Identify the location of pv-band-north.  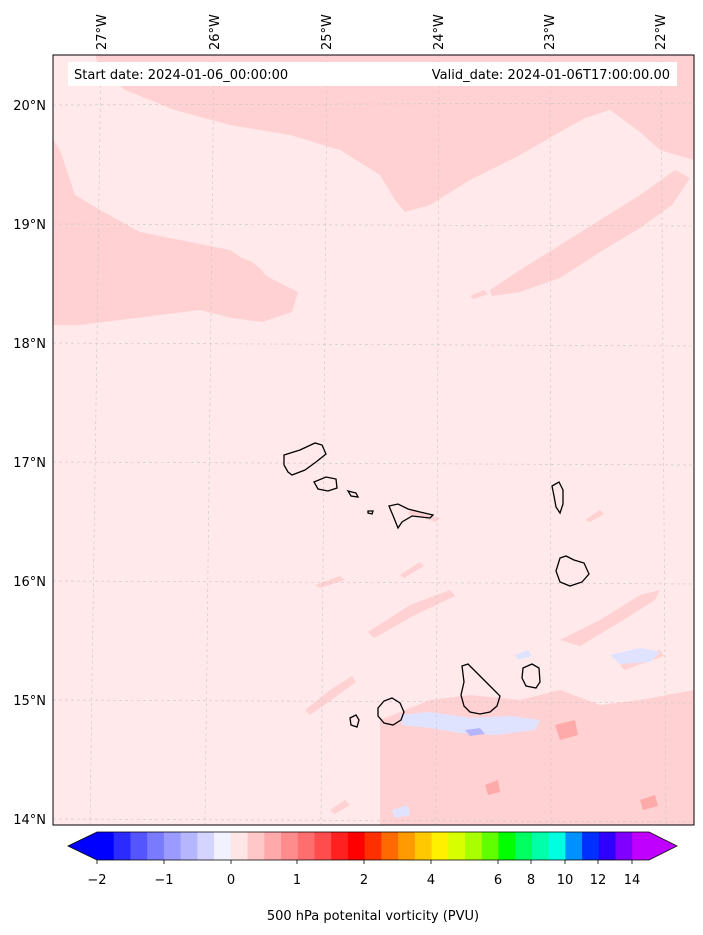
(394, 133).